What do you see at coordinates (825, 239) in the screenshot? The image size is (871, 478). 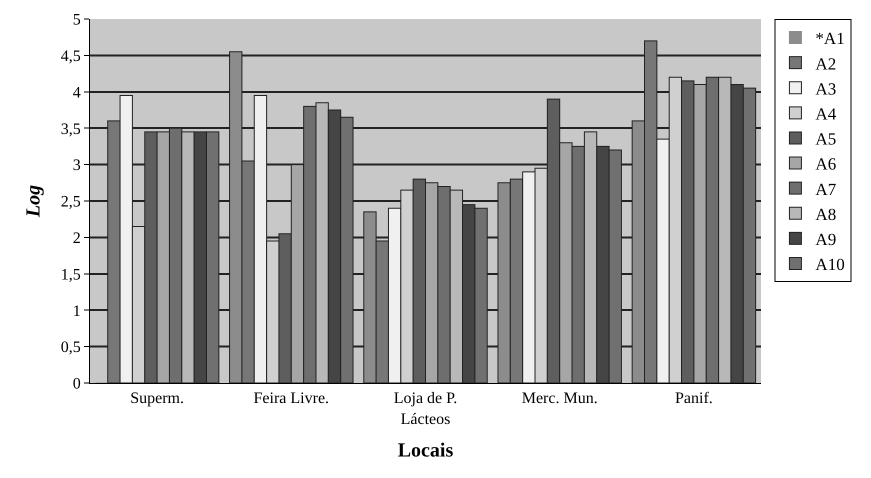 I see `legend-label: A9` at bounding box center [825, 239].